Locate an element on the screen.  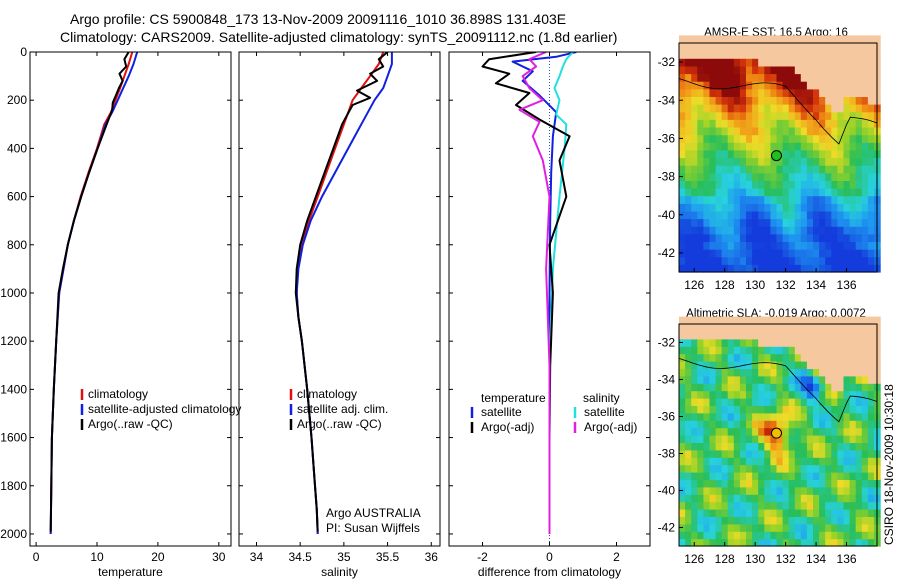
x-tick-label: 0 is located at coordinates (549, 557).